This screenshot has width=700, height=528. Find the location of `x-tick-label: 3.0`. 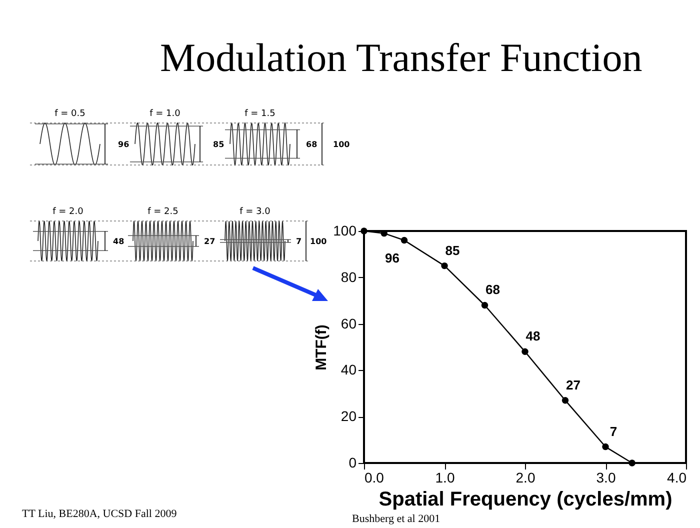

x-tick-label: 3.0 is located at coordinates (606, 478).